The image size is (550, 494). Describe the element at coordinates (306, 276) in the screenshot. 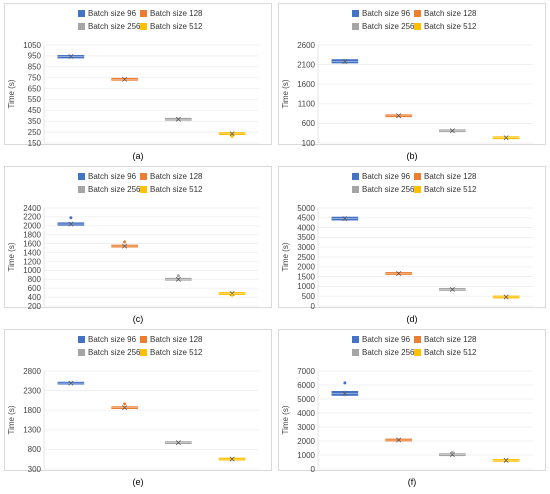

I see `y-tick-label: 1500` at that location.